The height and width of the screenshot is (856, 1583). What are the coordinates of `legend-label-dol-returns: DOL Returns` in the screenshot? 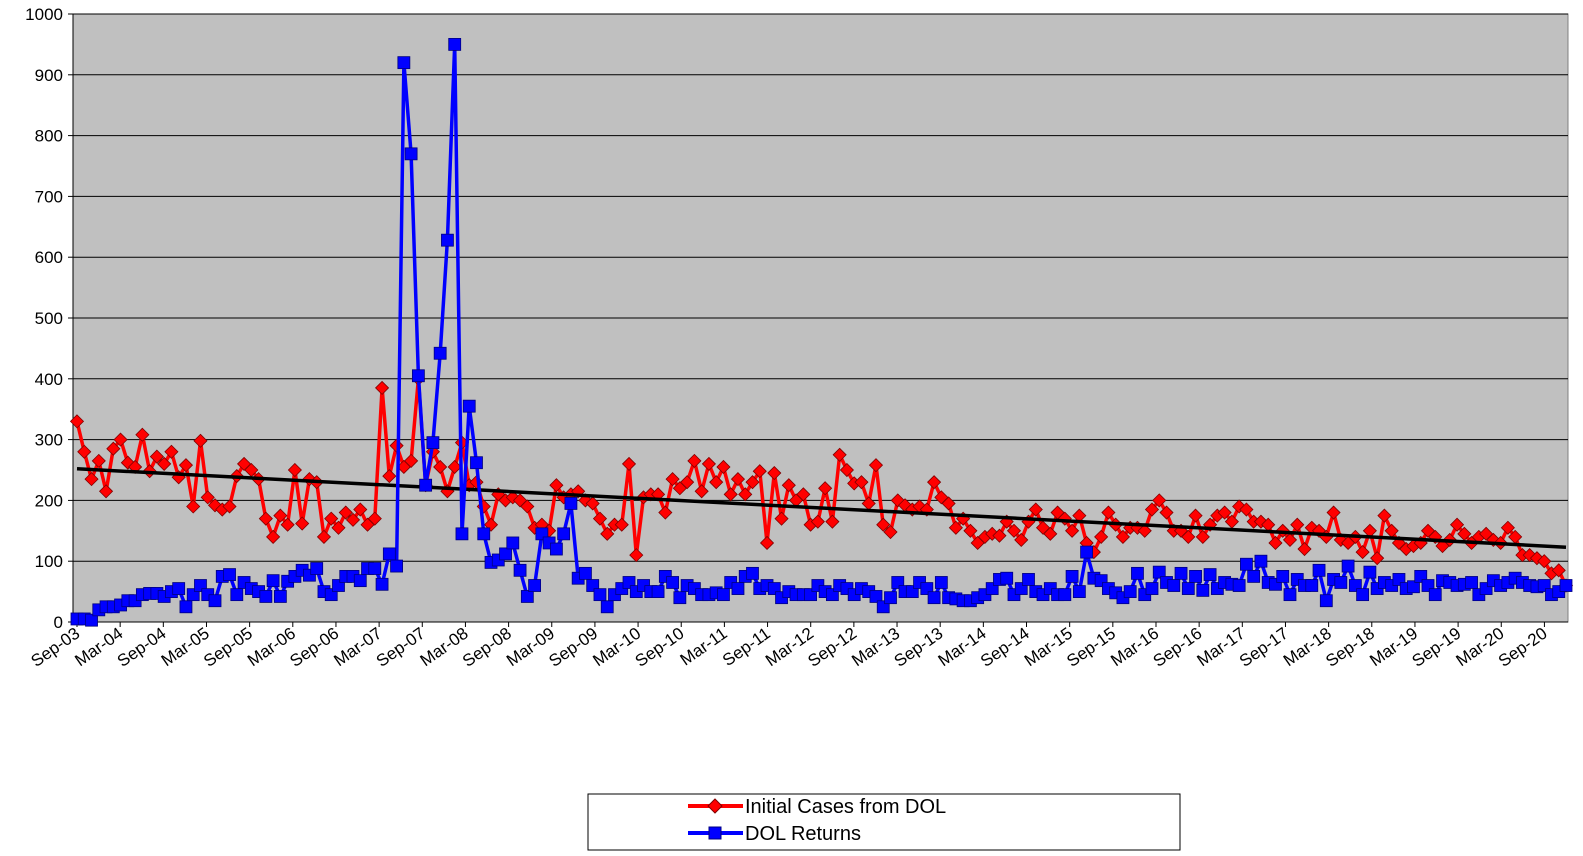 It's located at (803, 834).